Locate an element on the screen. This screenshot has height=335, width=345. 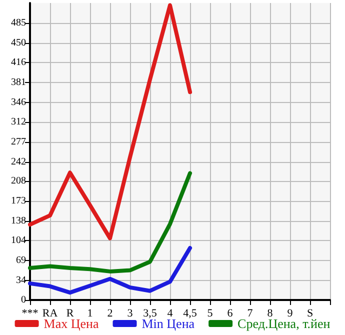
x-tick-label: 4,5 is located at coordinates (190, 314).